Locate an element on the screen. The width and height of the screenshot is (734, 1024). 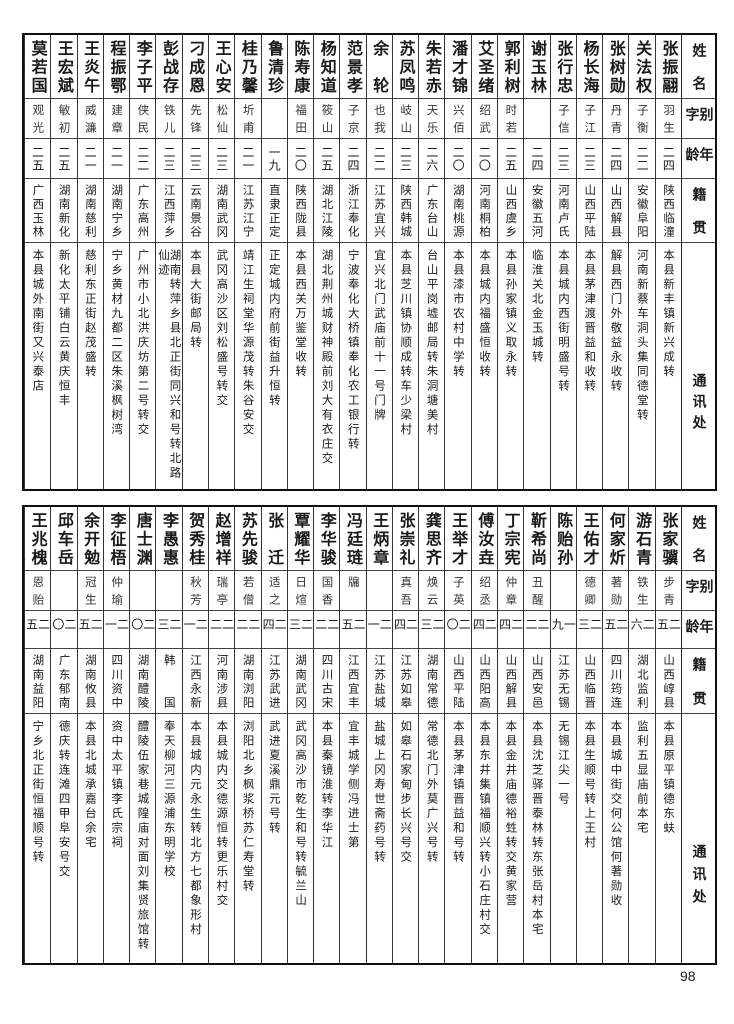
origin-cell: 山西虞乡 is located at coordinates (511, 211).